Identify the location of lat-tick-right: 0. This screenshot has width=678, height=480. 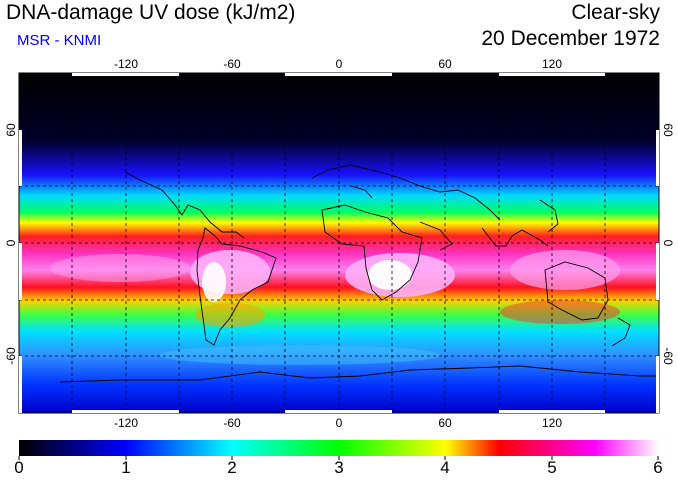
(668, 243).